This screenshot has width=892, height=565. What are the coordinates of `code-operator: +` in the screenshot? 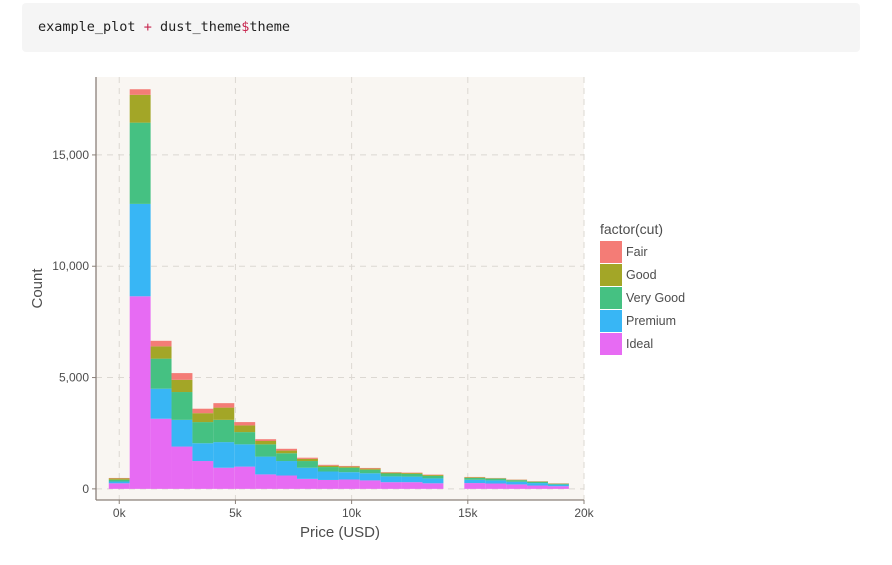 It's located at (147, 27).